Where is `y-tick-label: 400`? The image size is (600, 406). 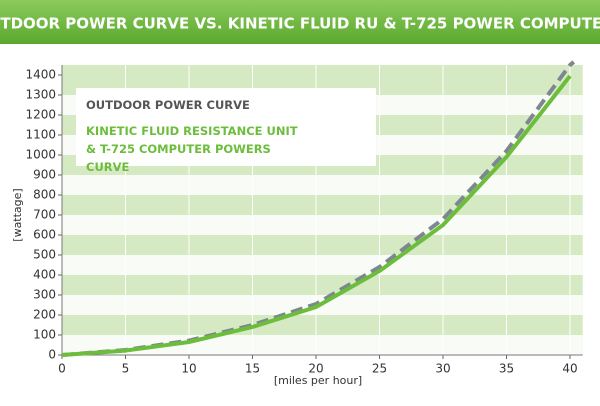 y-tick-label: 400 is located at coordinates (44, 275).